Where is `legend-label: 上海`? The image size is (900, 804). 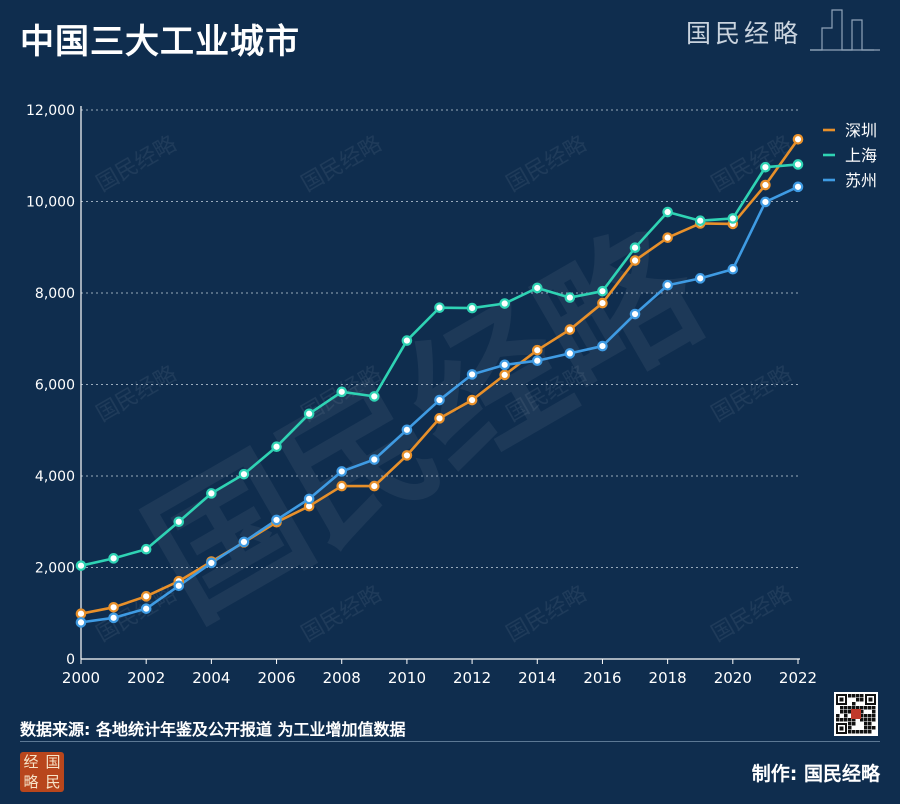 legend-label: 上海 is located at coordinates (861, 155).